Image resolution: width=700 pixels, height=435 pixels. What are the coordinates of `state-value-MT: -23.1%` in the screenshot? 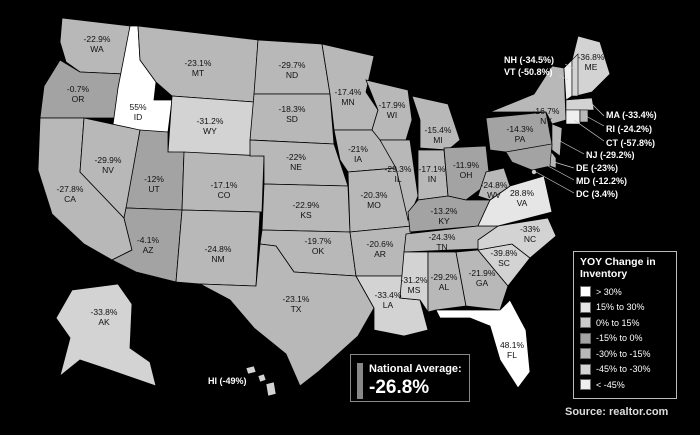 It's located at (198, 63).